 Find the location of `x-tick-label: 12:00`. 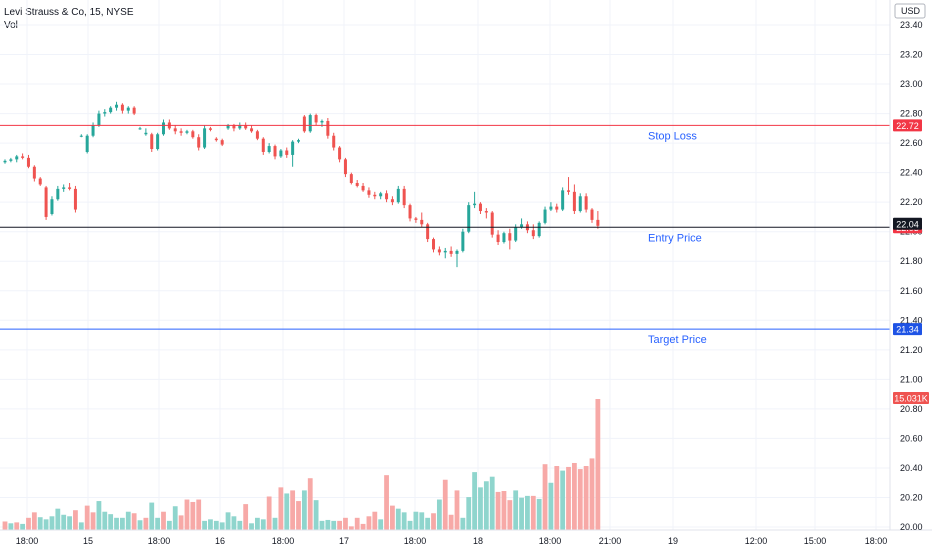

x-tick-label: 12:00 is located at coordinates (756, 541).